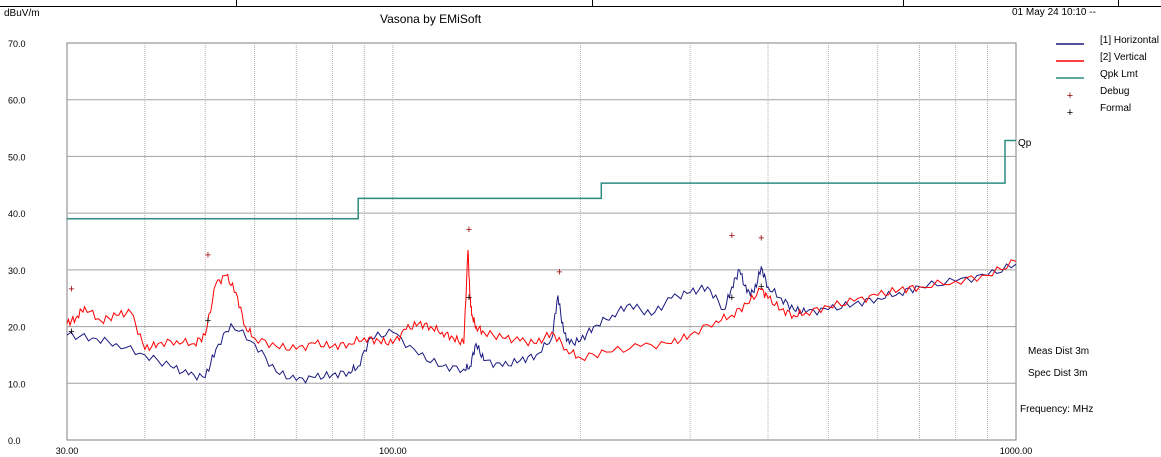  What do you see at coordinates (17, 271) in the screenshot?
I see `y-tick-label: 30.0` at bounding box center [17, 271].